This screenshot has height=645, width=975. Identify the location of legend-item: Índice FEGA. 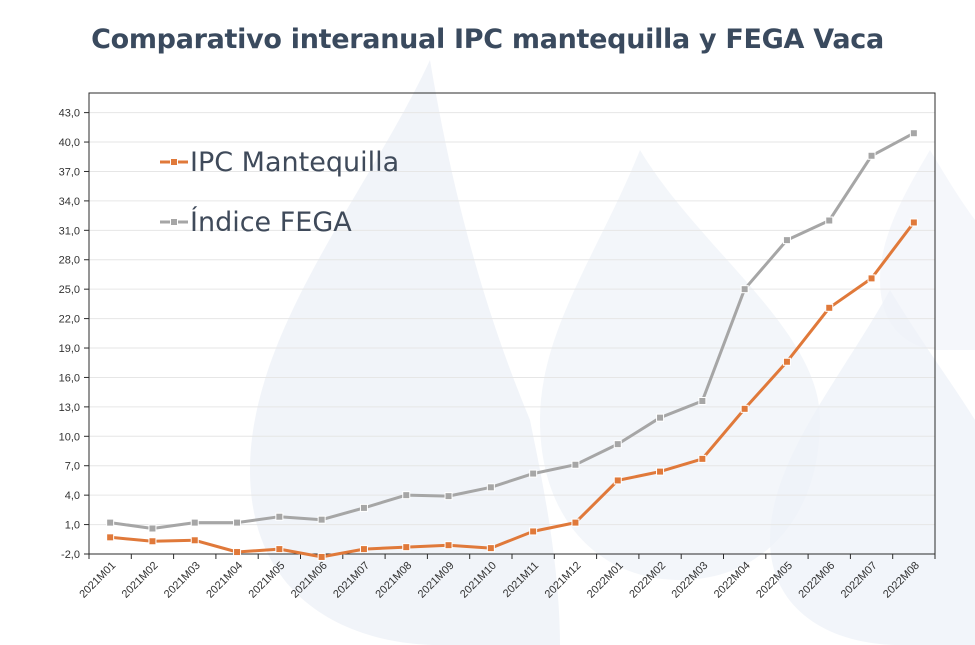
(256, 222).